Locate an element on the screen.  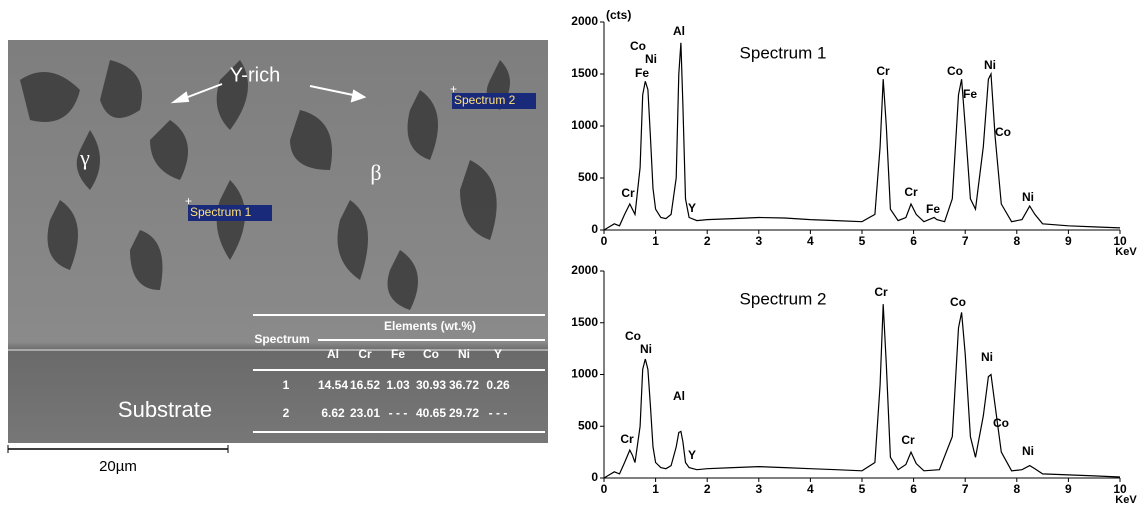
x-tick-label: 7 is located at coordinates (965, 241).